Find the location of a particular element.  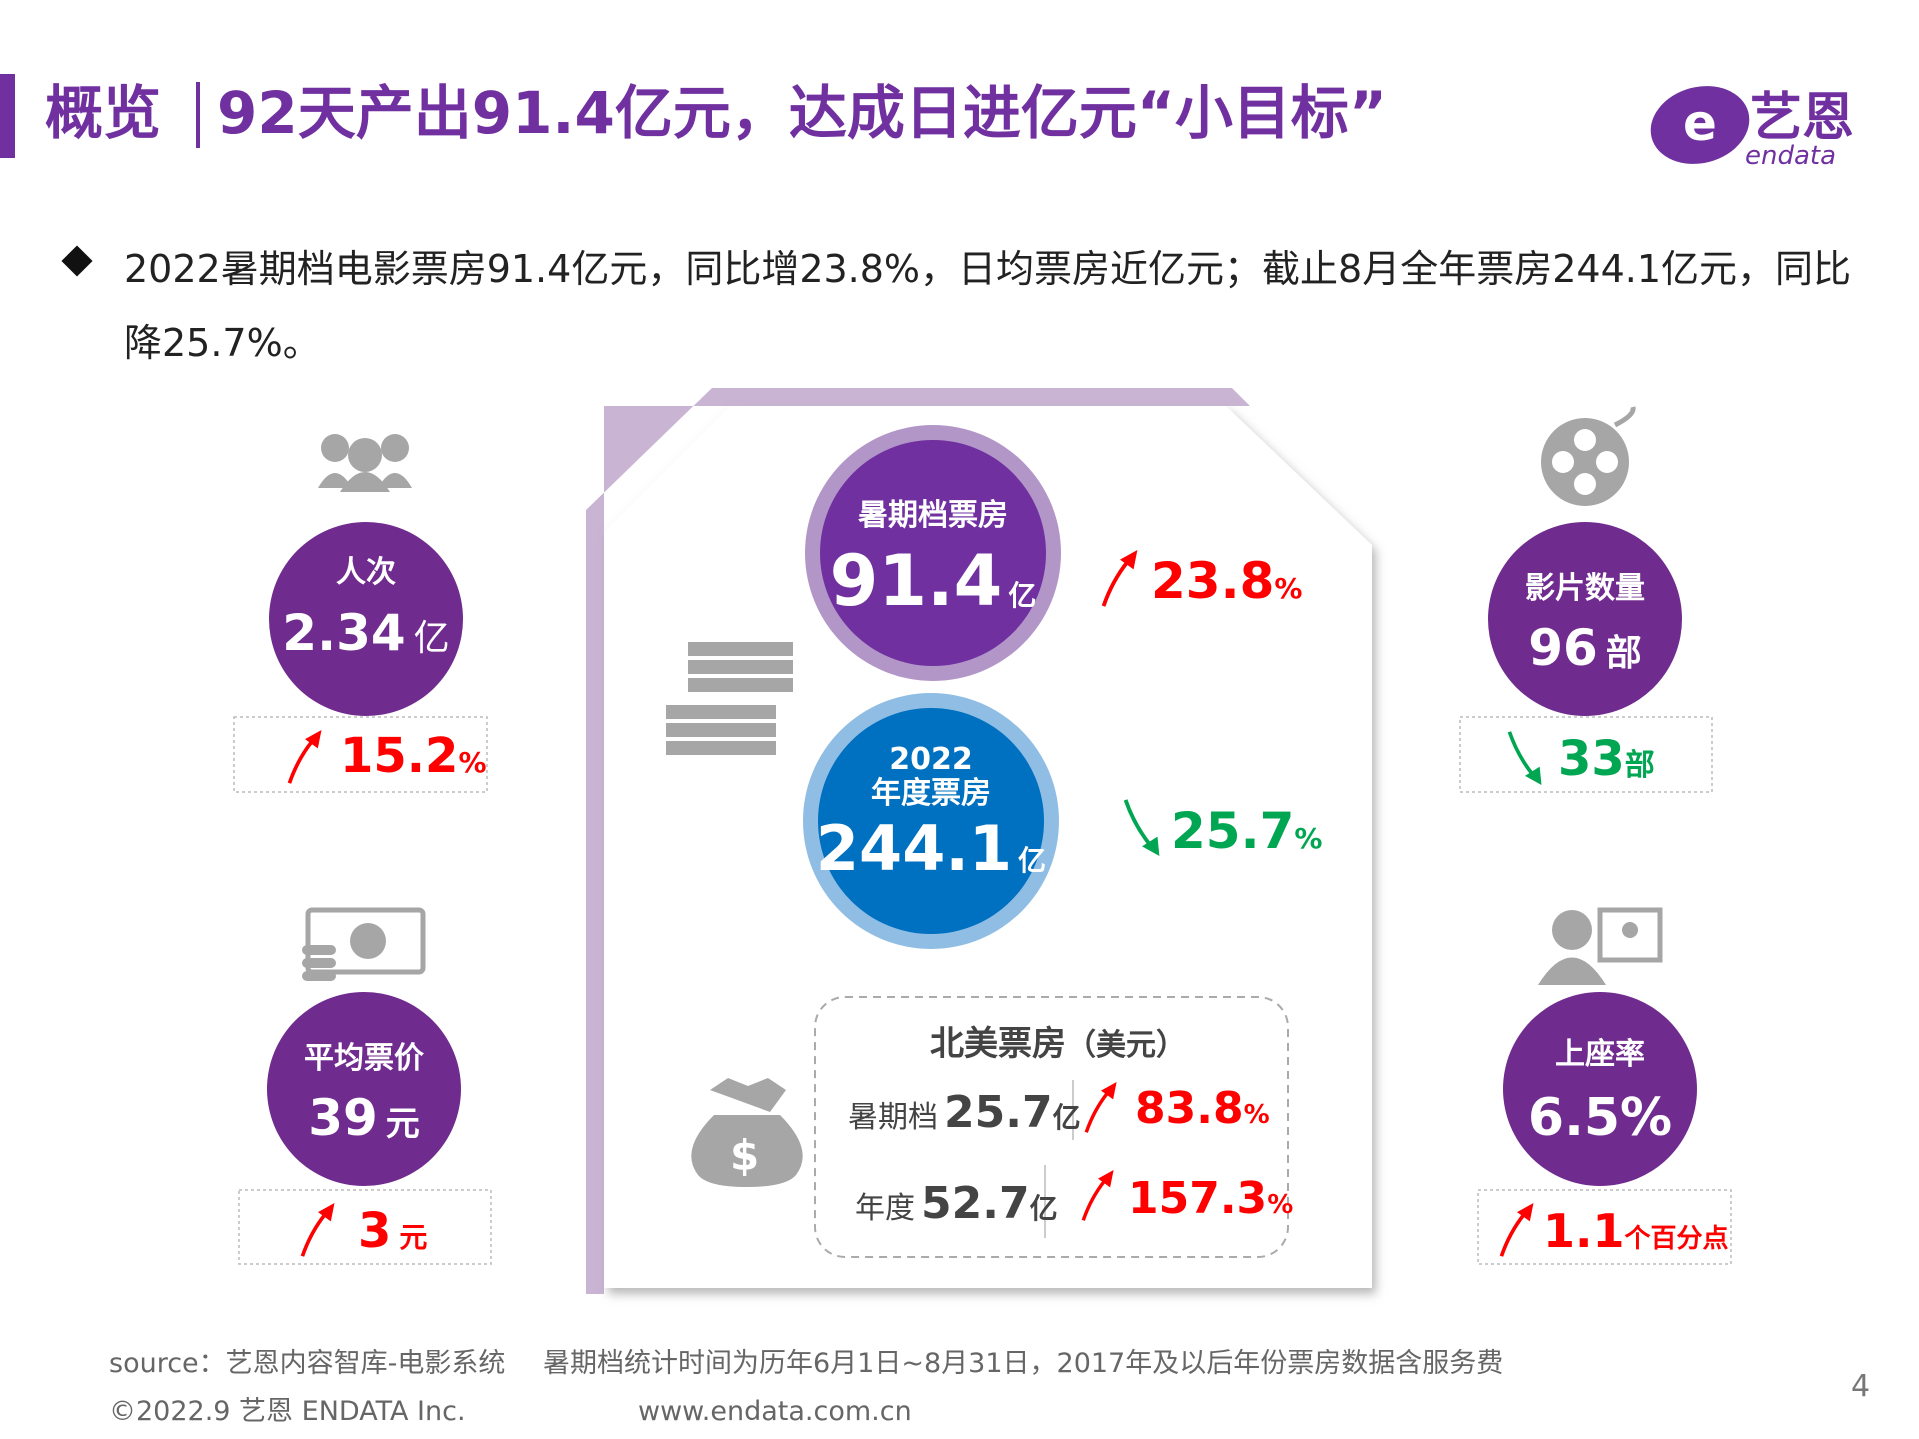

na-row-change-line: 157.3% is located at coordinates (1210, 1198).